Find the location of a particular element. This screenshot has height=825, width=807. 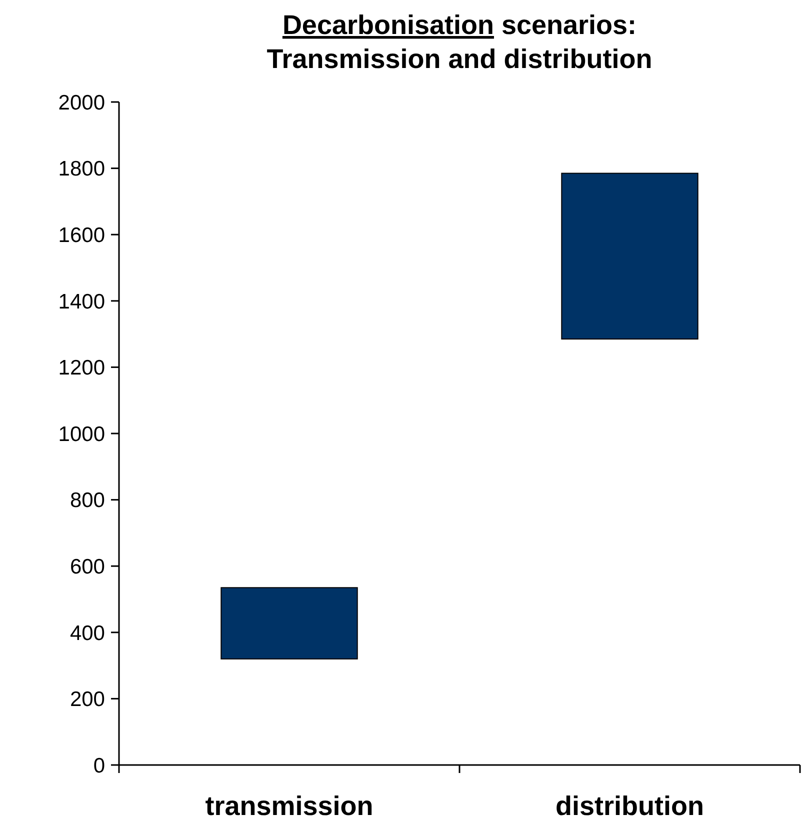

x-tick-label: distribution is located at coordinates (630, 806).